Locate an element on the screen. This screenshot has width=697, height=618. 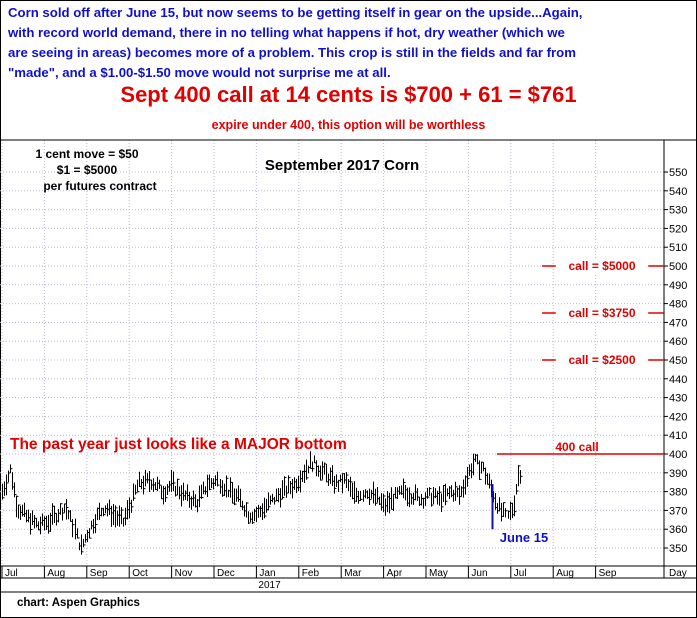
x-tick-label: Jan is located at coordinates (267, 573).